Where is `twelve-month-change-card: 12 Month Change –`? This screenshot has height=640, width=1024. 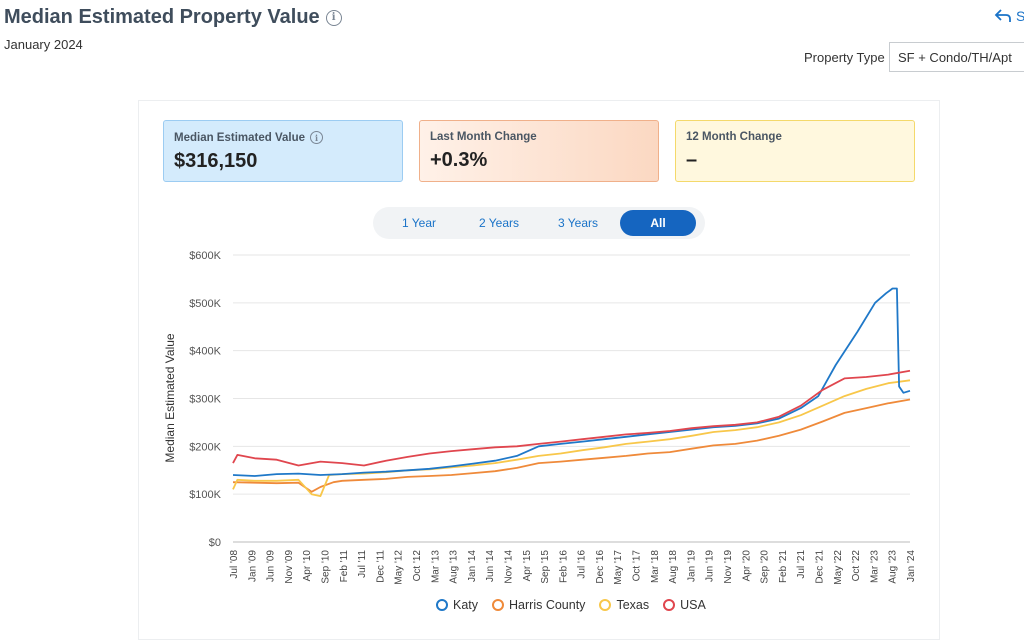 twelve-month-change-card: 12 Month Change – is located at coordinates (795, 151).